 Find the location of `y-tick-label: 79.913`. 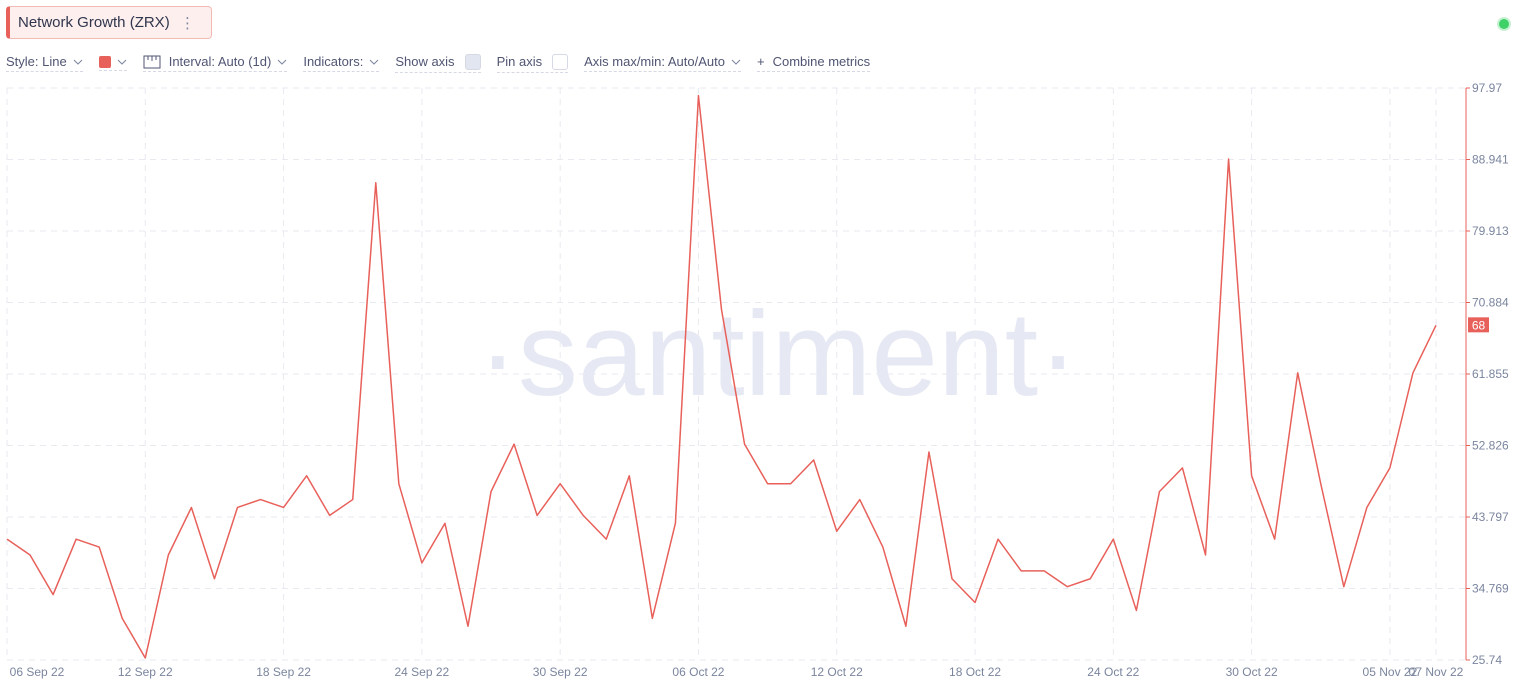

y-tick-label: 79.913 is located at coordinates (1490, 231).